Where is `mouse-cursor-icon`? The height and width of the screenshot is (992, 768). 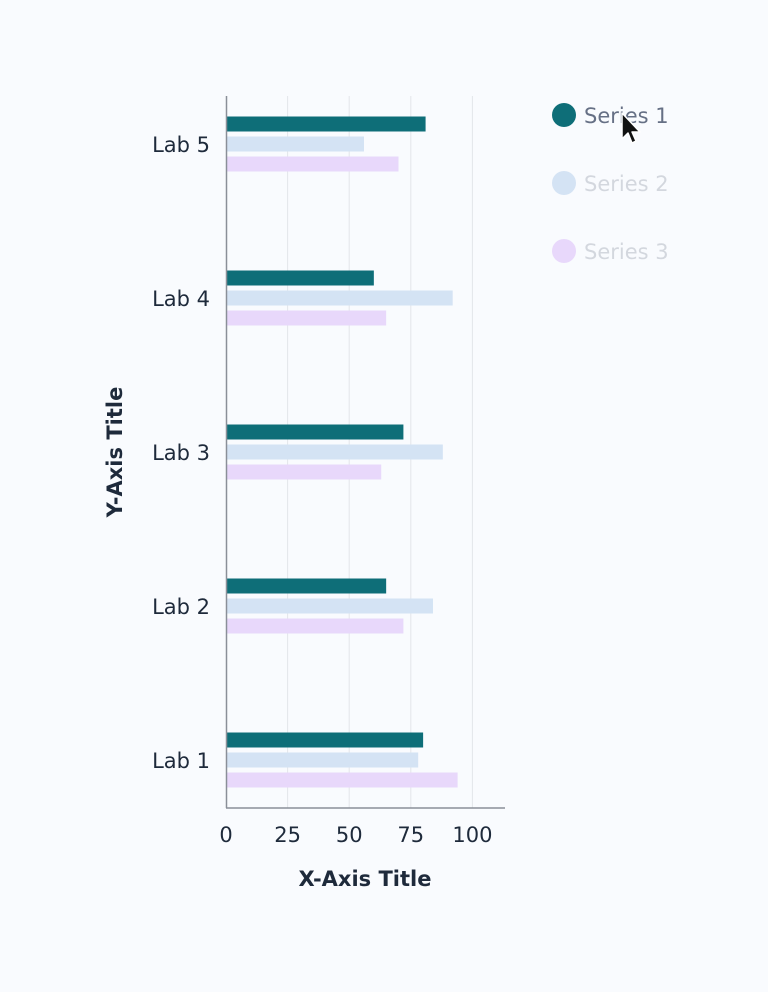 mouse-cursor-icon is located at coordinates (631, 128).